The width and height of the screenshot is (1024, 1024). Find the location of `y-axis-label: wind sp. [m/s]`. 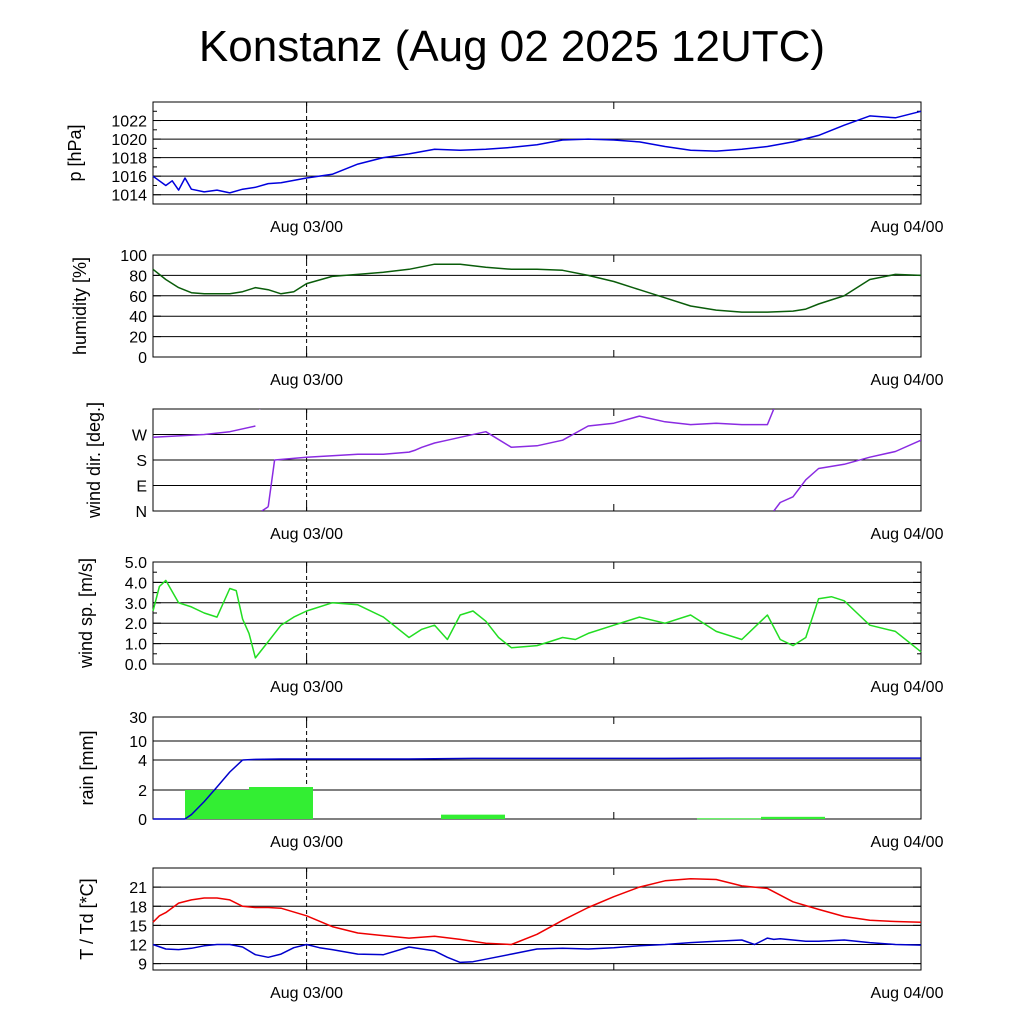

y-axis-label: wind sp. [m/s] is located at coordinates (86, 613).